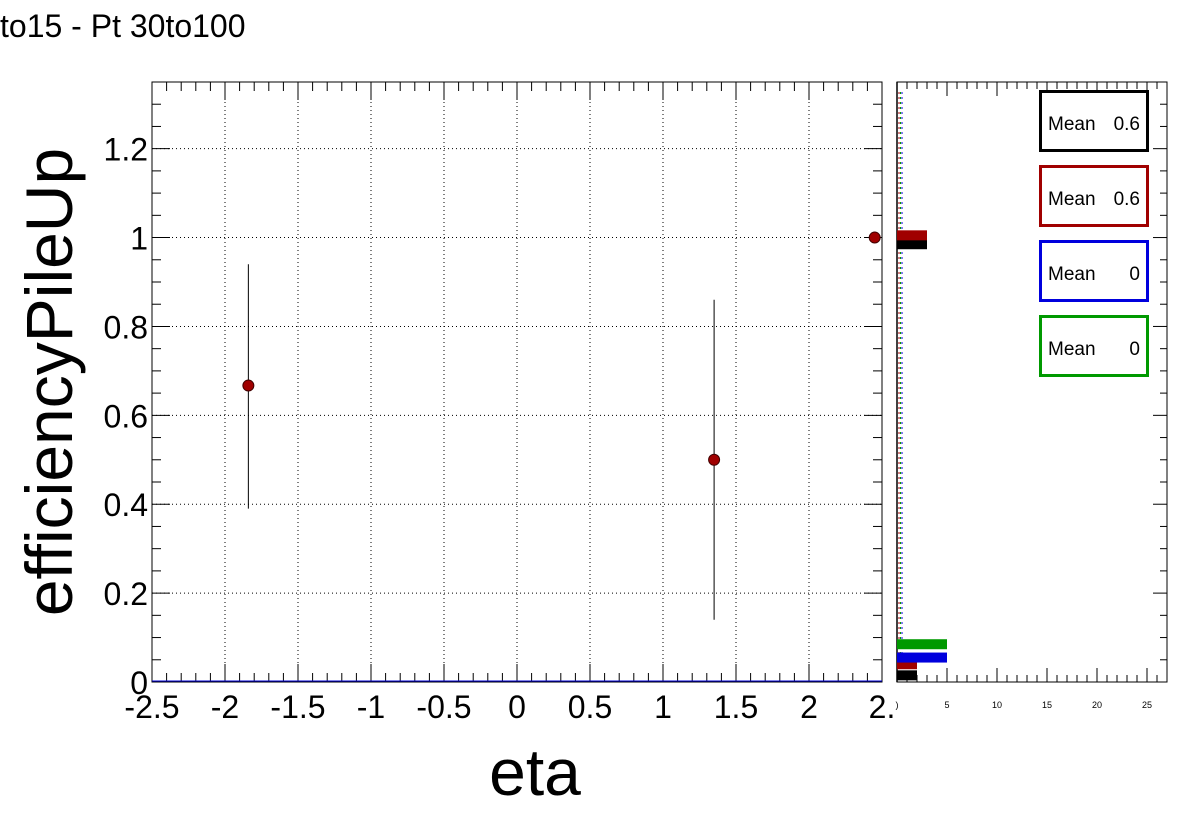 This screenshot has width=1196, height=822. What do you see at coordinates (126, 505) in the screenshot?
I see `y-tick-label: 0.4` at bounding box center [126, 505].